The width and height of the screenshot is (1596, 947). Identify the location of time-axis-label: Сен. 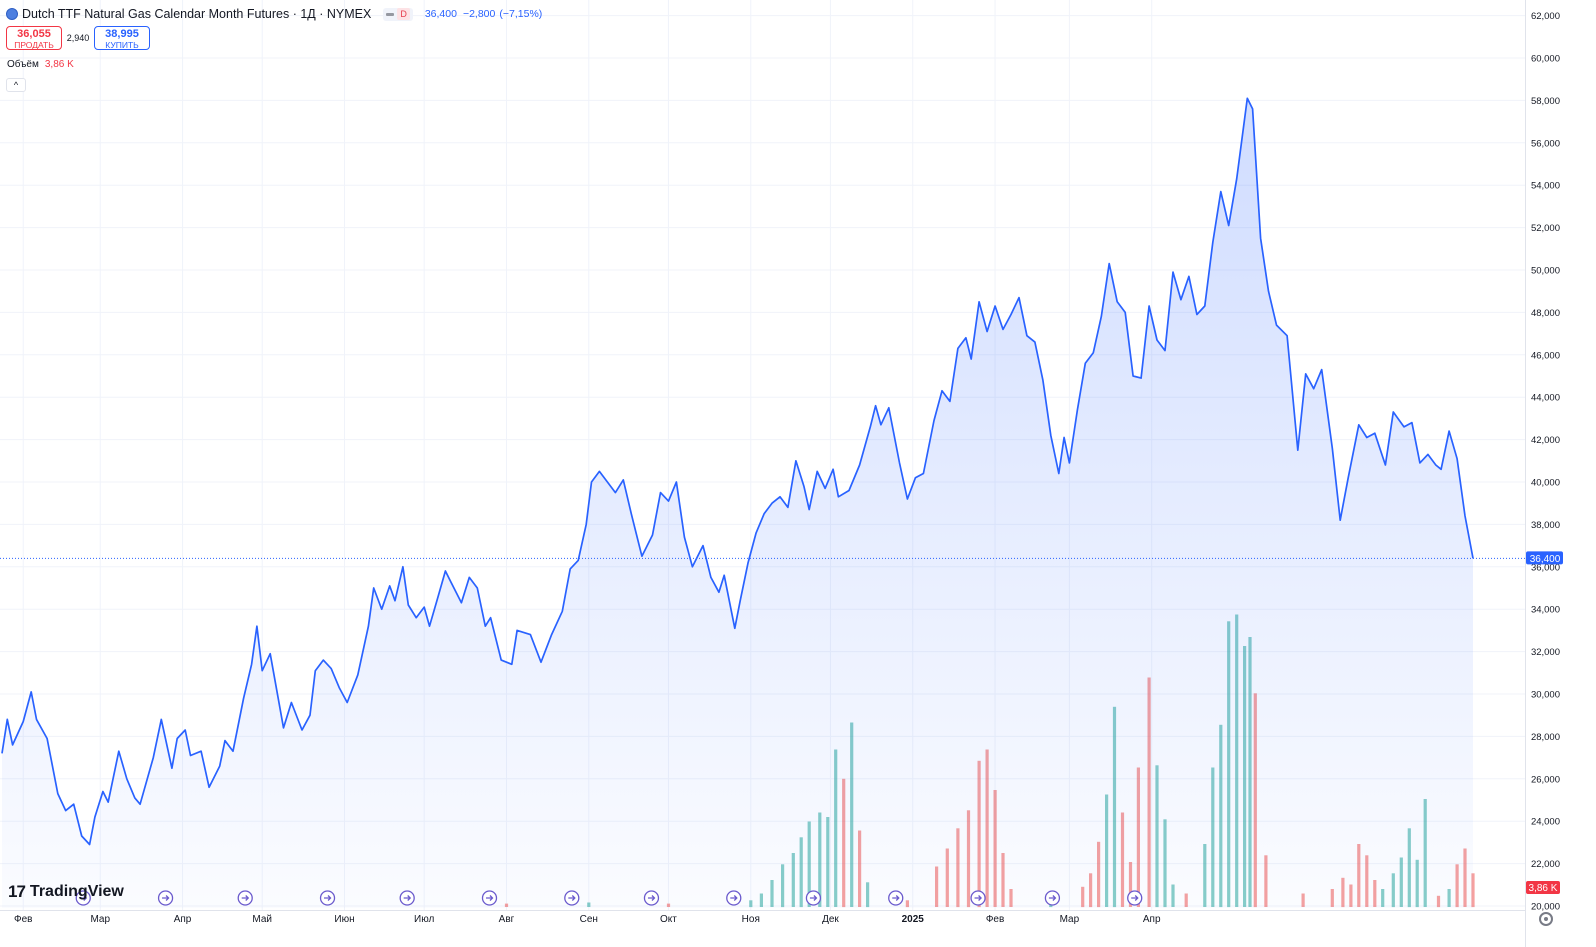
(589, 919).